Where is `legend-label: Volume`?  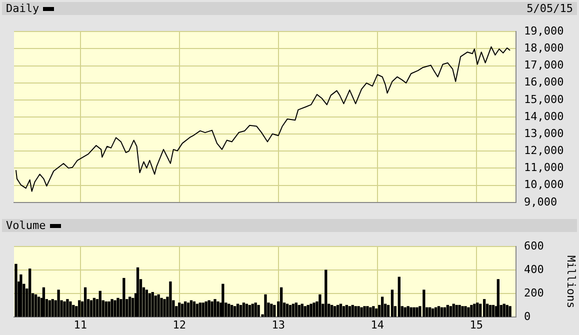 legend-label: Volume is located at coordinates (26, 225).